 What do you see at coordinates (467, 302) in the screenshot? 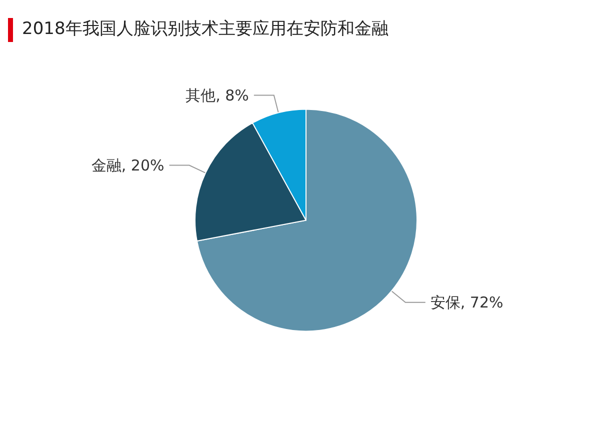
I see `slice-label: 安保, 72%` at bounding box center [467, 302].